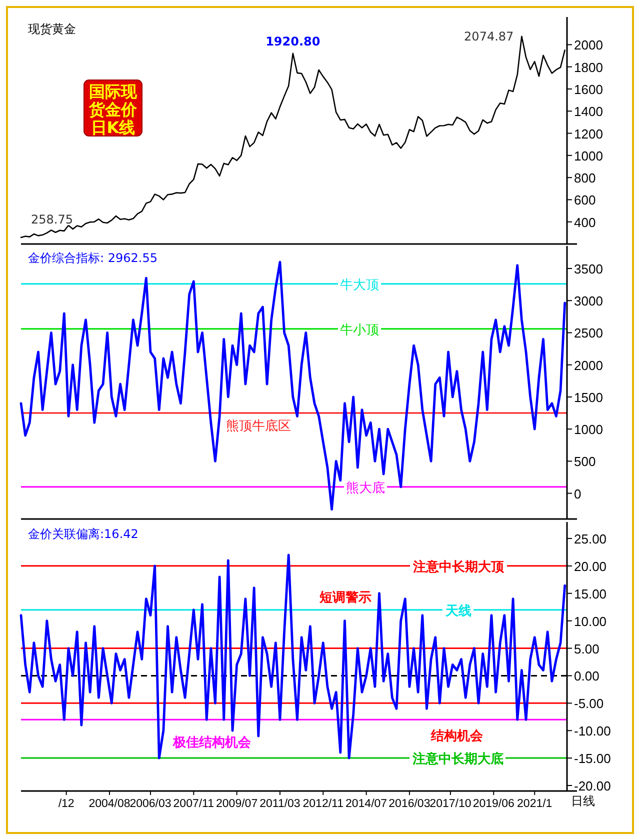 Image resolution: width=640 pixels, height=840 pixels. I want to click on ref-line-label: 牛小顶, so click(359, 330).